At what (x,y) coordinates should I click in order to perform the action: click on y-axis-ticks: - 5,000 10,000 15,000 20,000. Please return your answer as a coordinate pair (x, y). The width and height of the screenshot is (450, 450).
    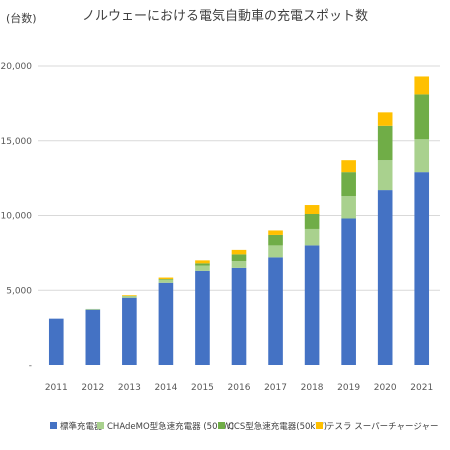
    Looking at the image, I should click on (17, 216).